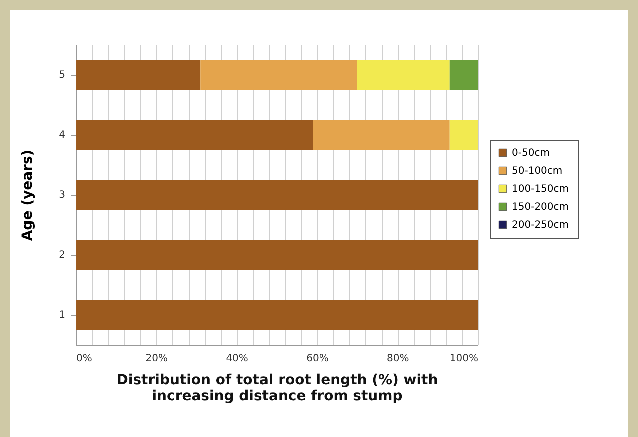 The height and width of the screenshot is (437, 638). I want to click on x-tick-label: 20%, so click(157, 359).